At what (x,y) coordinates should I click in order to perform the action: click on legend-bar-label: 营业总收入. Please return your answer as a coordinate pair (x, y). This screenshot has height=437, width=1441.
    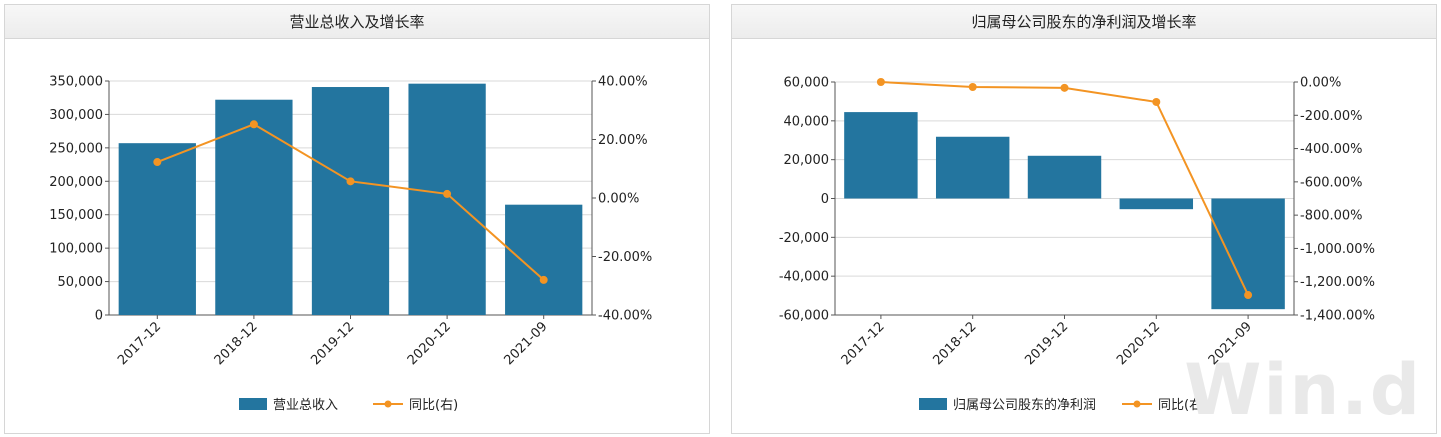
    Looking at the image, I should click on (305, 405).